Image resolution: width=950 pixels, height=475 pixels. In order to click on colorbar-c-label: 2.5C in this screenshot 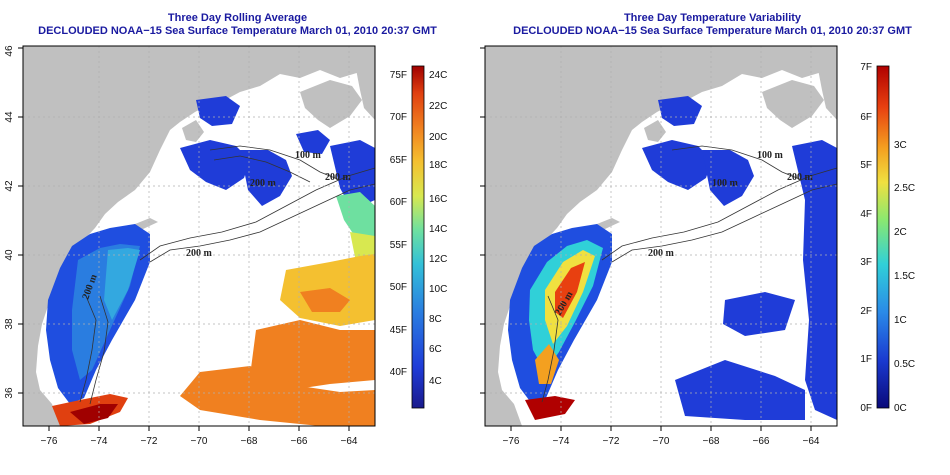, I will do `click(904, 188)`.